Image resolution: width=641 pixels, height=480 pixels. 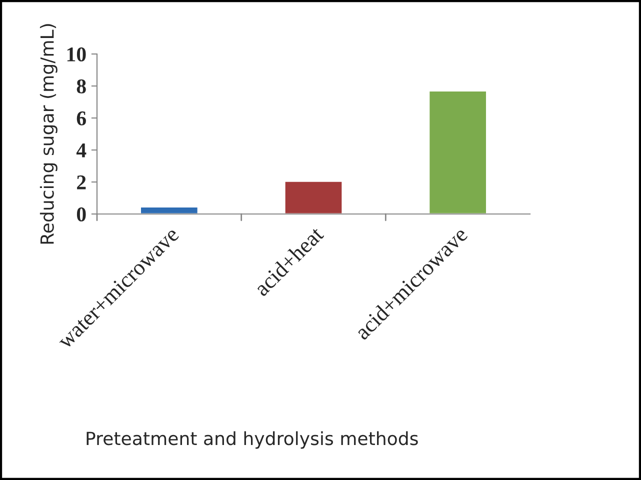 I want to click on y-tick-label: 8, so click(x=81, y=86).